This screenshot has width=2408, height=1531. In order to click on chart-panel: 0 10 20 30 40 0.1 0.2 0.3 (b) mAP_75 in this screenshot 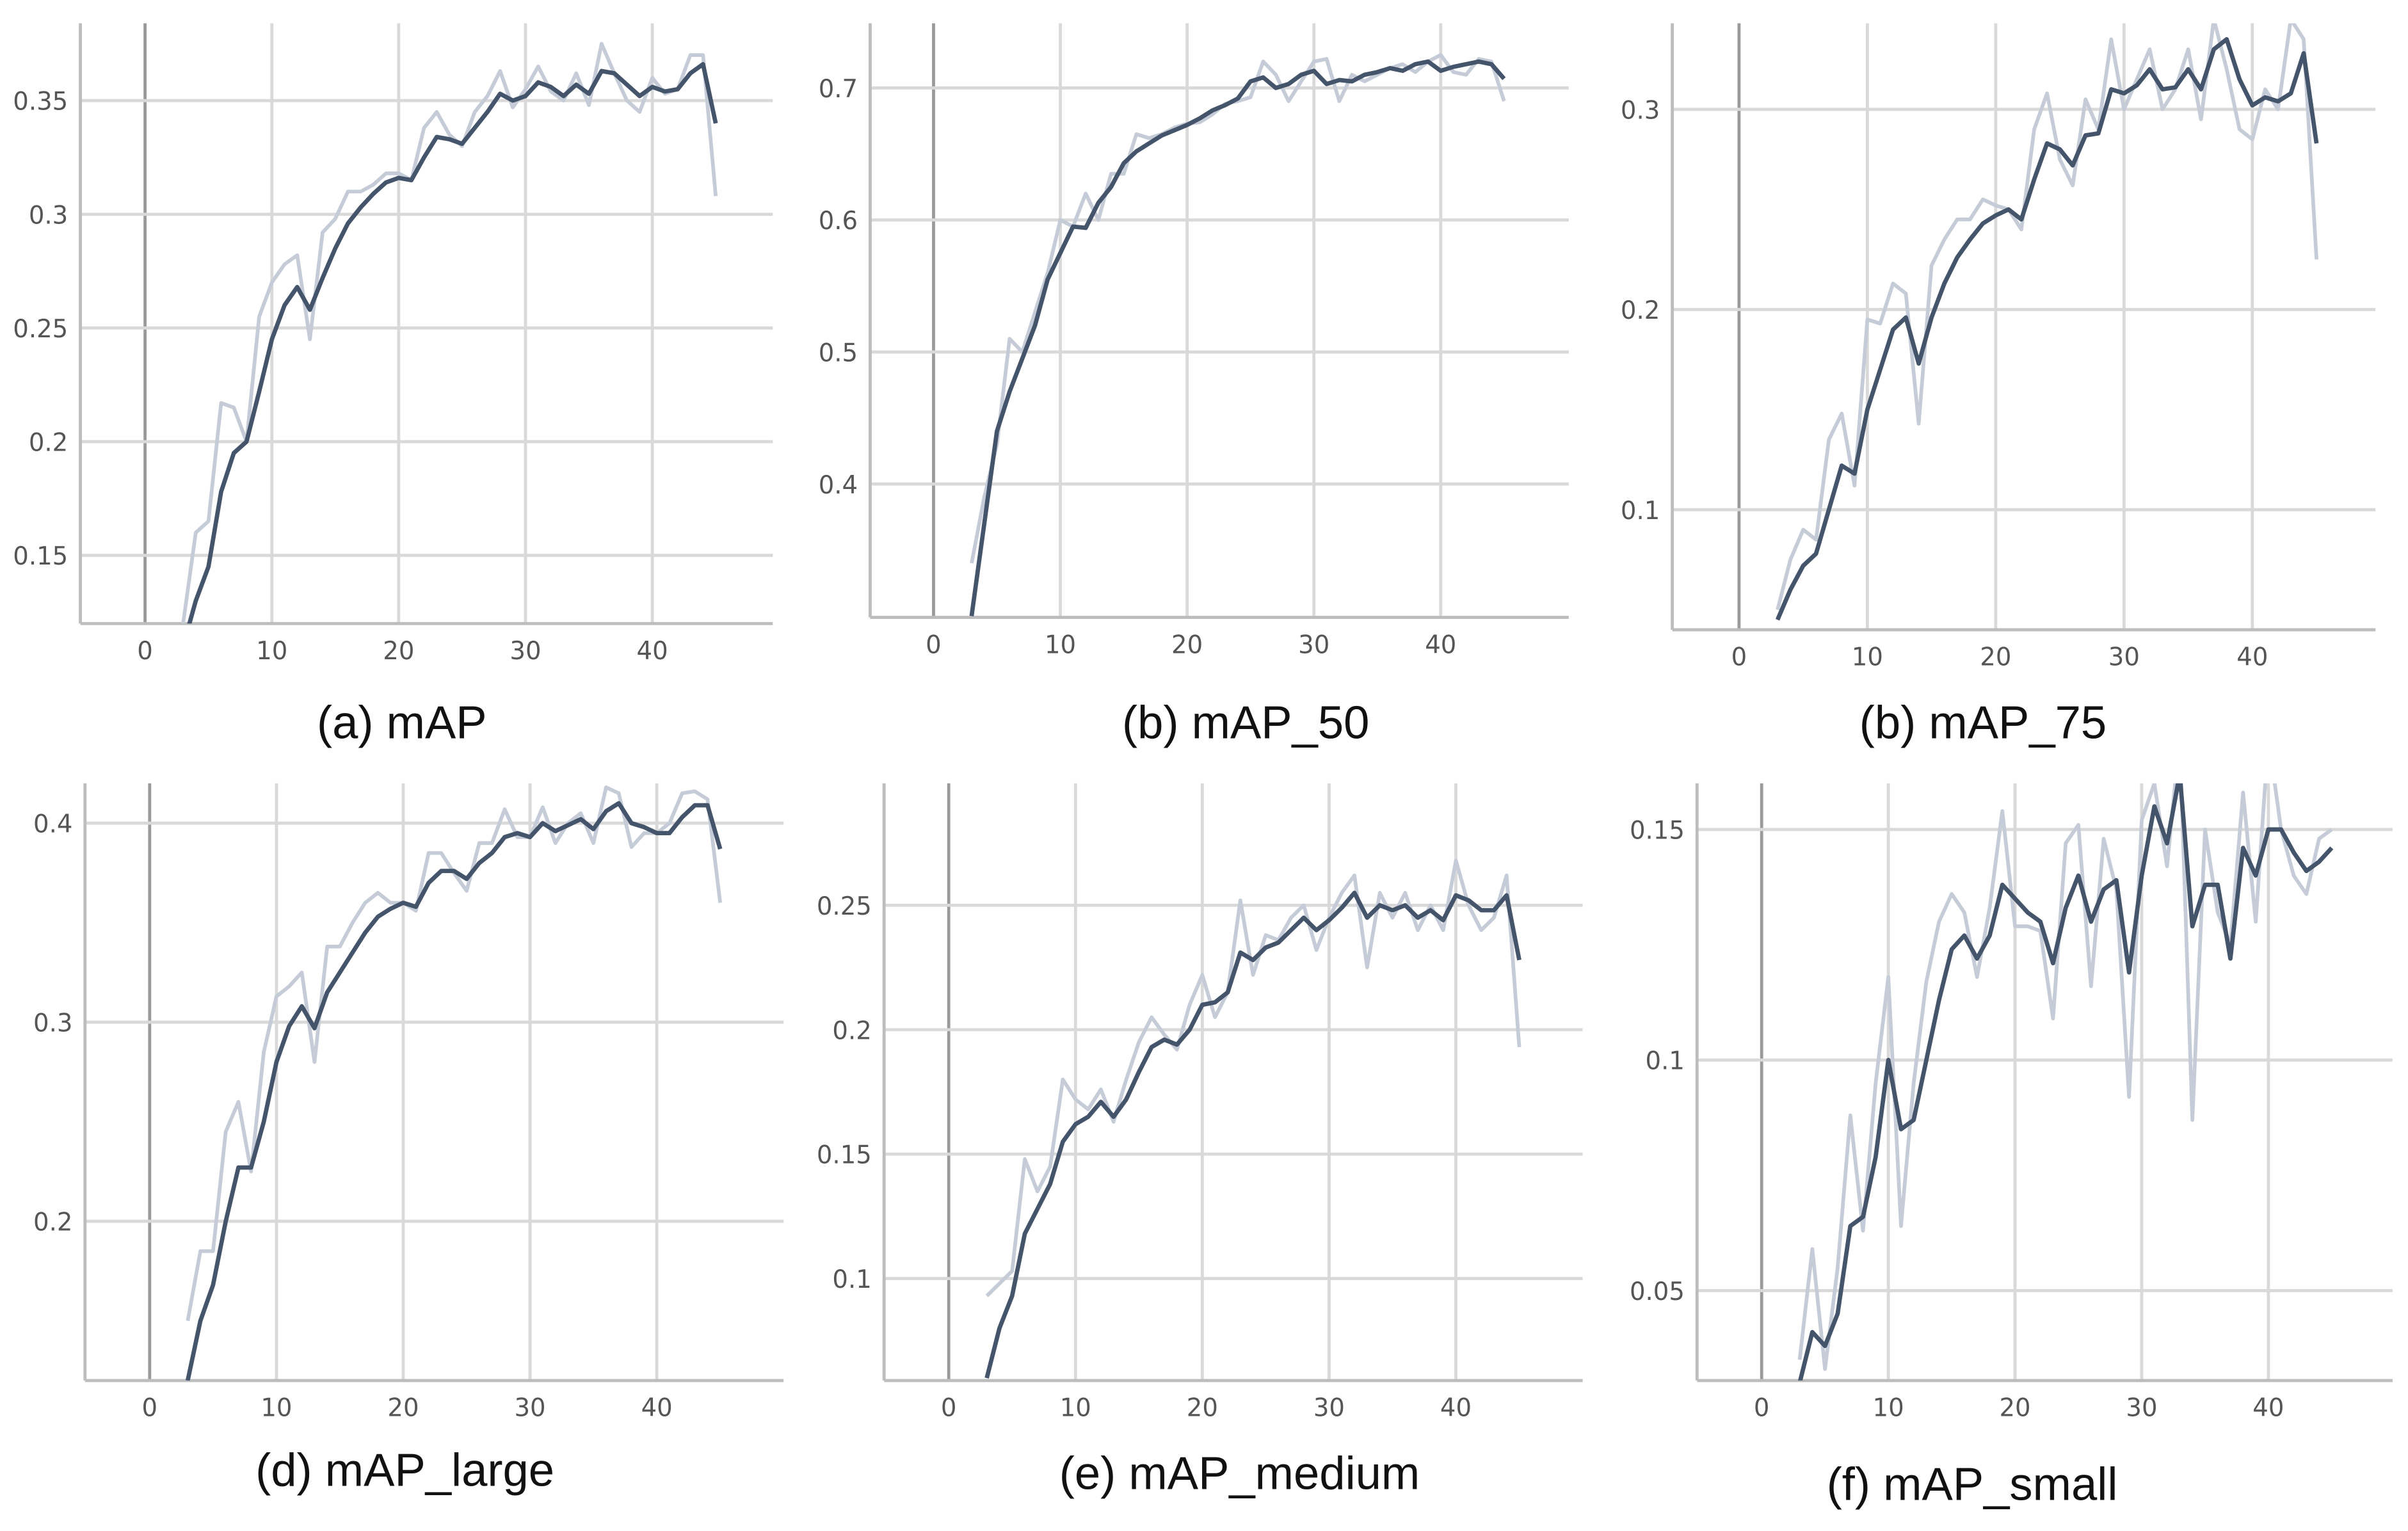, I will do `click(1998, 386)`.